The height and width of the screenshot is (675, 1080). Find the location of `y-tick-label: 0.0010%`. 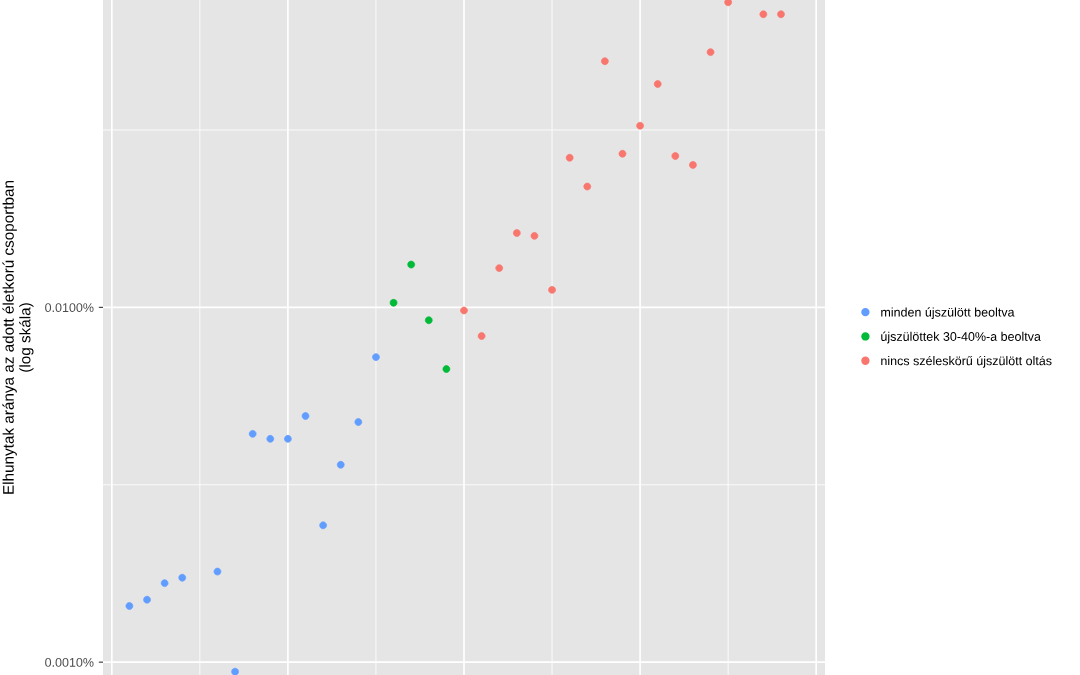

y-tick-label: 0.0010% is located at coordinates (69, 662).